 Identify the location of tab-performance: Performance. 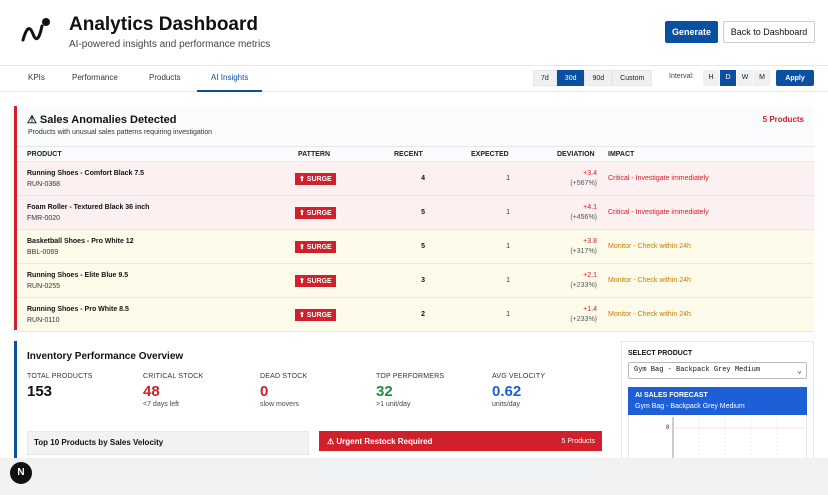
(95, 77).